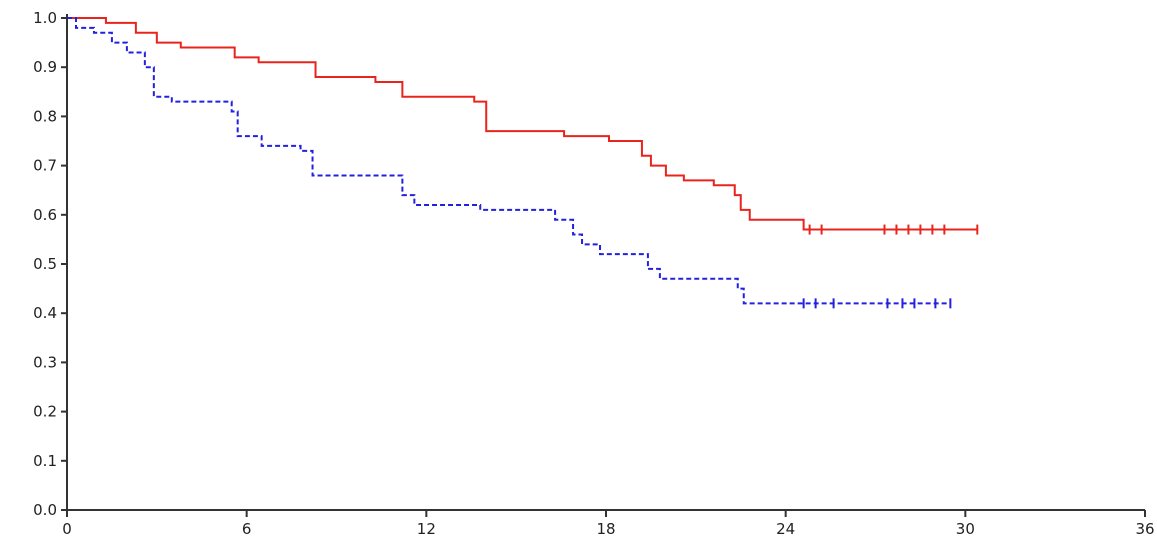 The height and width of the screenshot is (541, 1157). I want to click on y-tick-label: 0.5, so click(45, 264).